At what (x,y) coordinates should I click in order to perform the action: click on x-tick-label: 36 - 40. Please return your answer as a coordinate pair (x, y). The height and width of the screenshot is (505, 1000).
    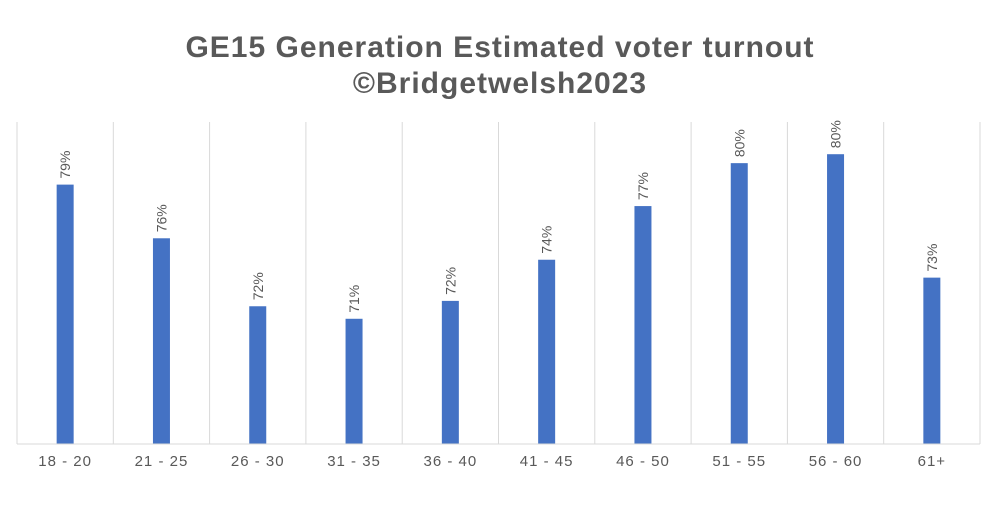
    Looking at the image, I should click on (450, 461).